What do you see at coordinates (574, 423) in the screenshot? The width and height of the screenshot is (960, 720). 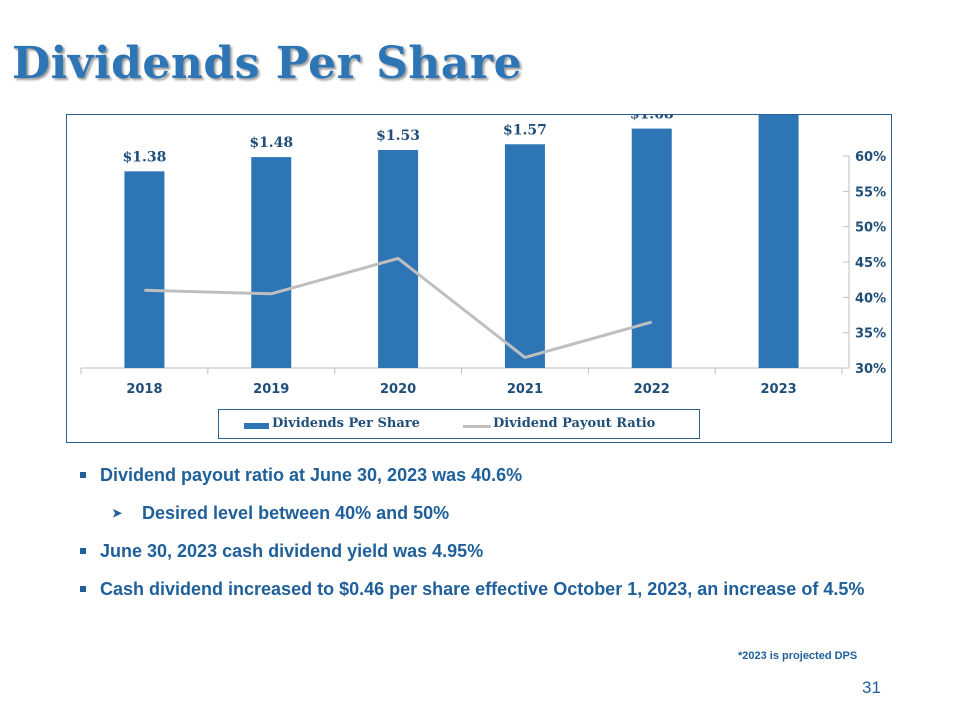 I see `legend-label-payout: Dividend Payout Ratio` at bounding box center [574, 423].